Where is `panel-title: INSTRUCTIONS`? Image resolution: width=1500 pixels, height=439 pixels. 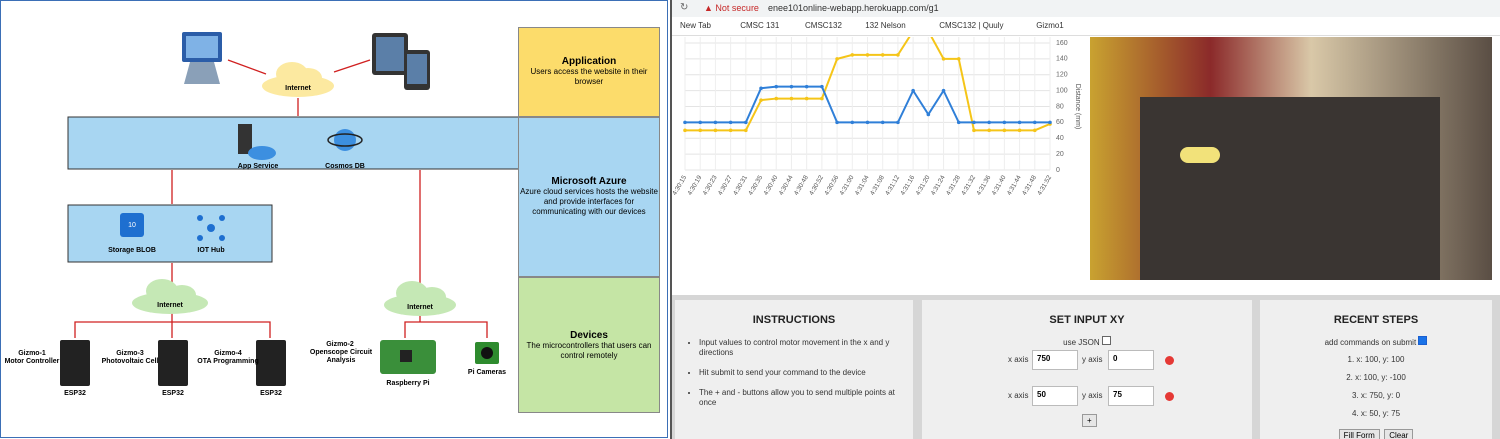
panel-title: INSTRUCTIONS is located at coordinates (794, 320).